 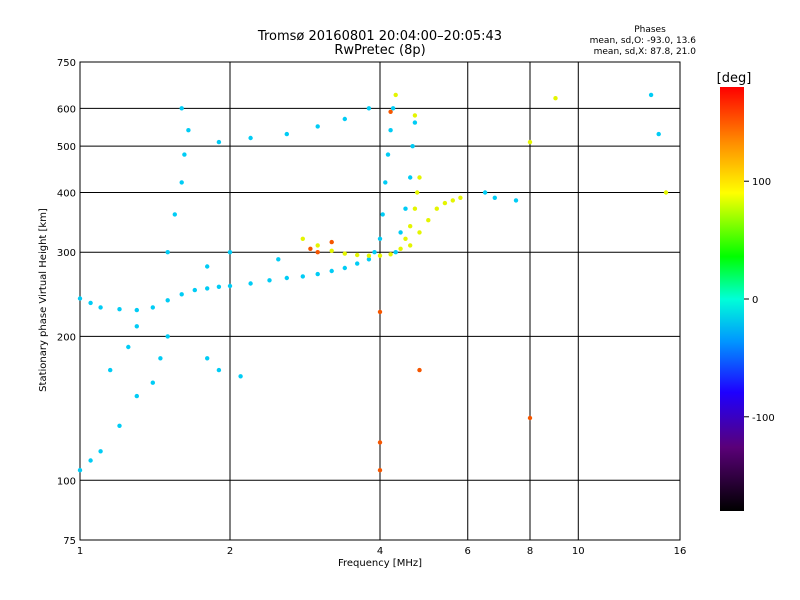 I want to click on x-tick-label: 16, so click(x=680, y=551).